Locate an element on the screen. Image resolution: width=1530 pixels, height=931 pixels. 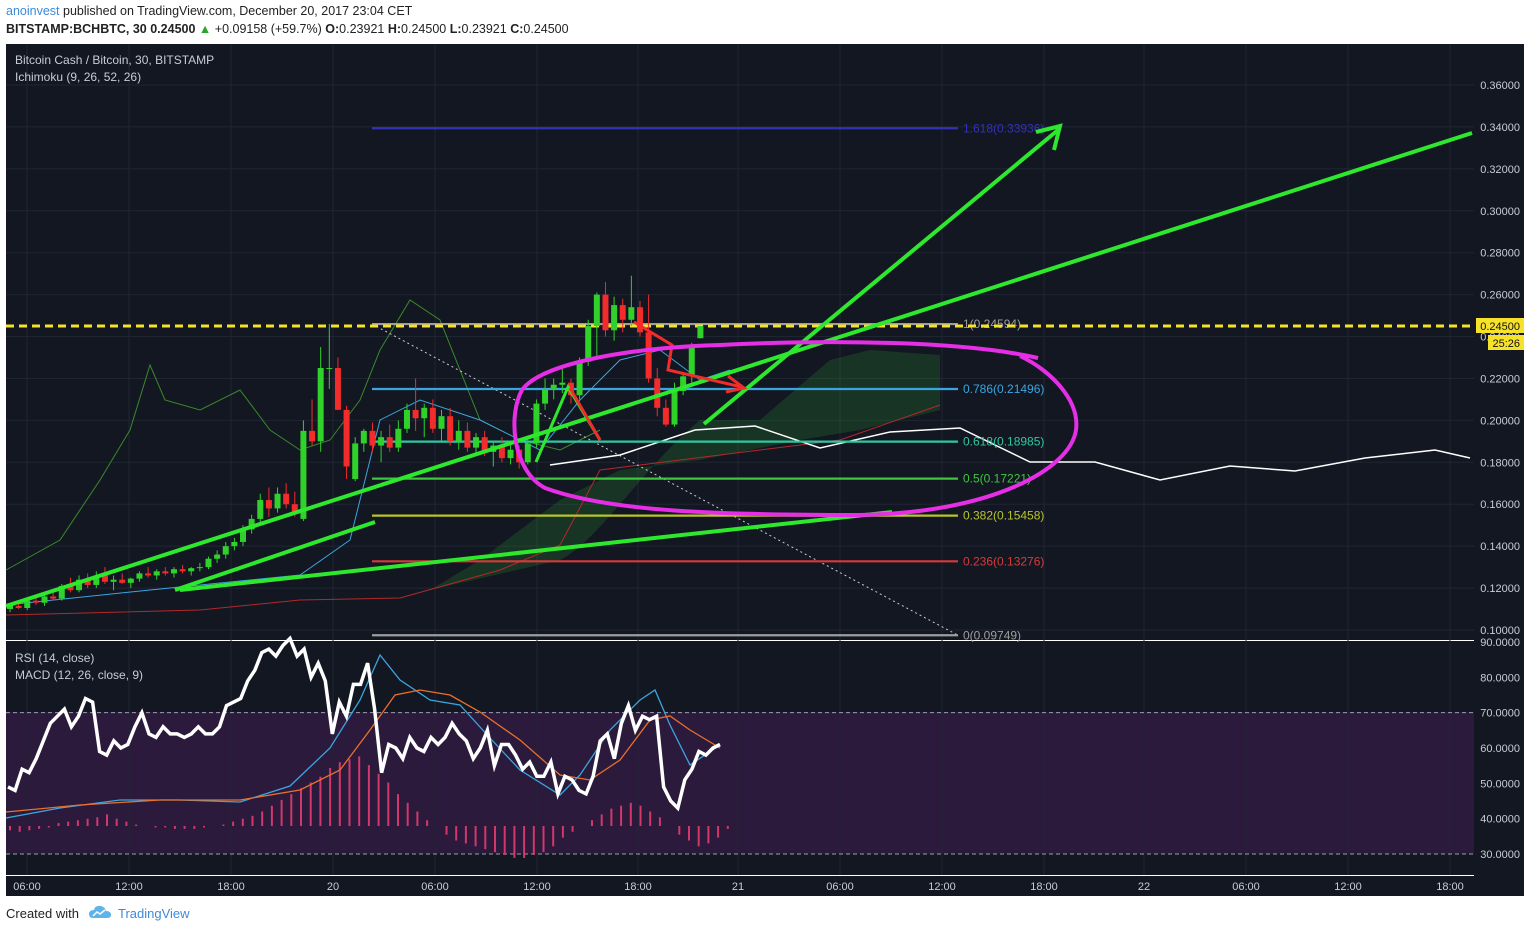
price-tick-label: 0.32000 is located at coordinates (1500, 170).